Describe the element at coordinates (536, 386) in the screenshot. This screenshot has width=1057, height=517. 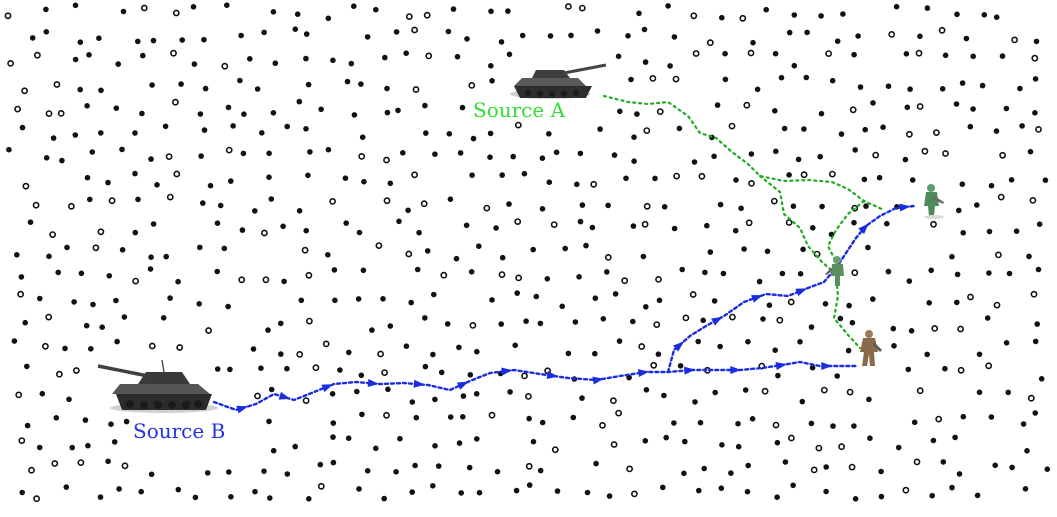
I see `source-b-path-main` at that location.